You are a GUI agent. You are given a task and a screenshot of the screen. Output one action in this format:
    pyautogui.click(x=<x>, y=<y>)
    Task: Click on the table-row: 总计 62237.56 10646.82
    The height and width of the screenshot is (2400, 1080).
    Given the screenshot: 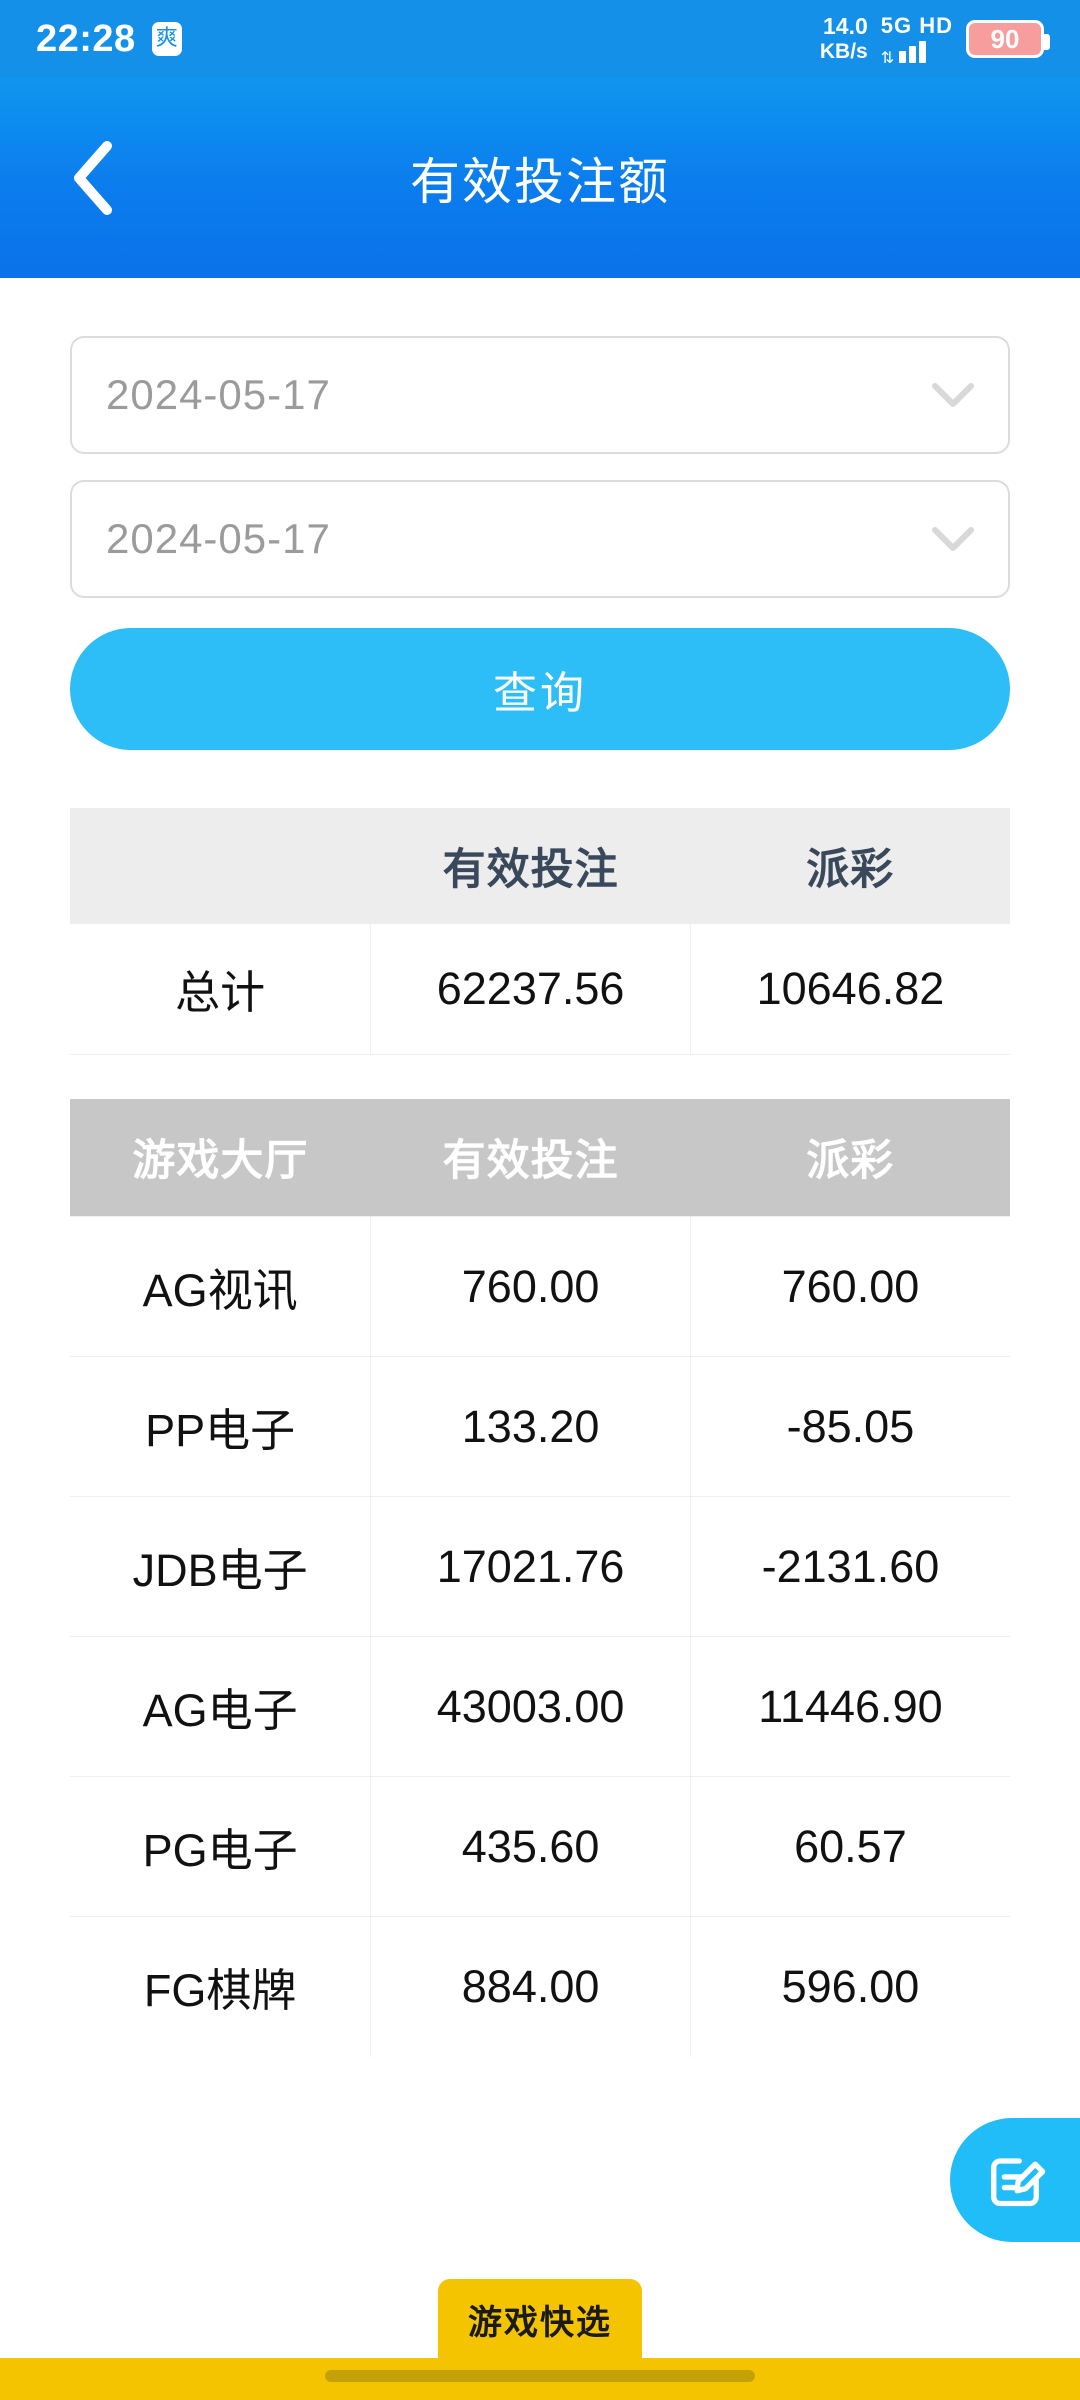 What is the action you would take?
    pyautogui.click(x=540, y=989)
    